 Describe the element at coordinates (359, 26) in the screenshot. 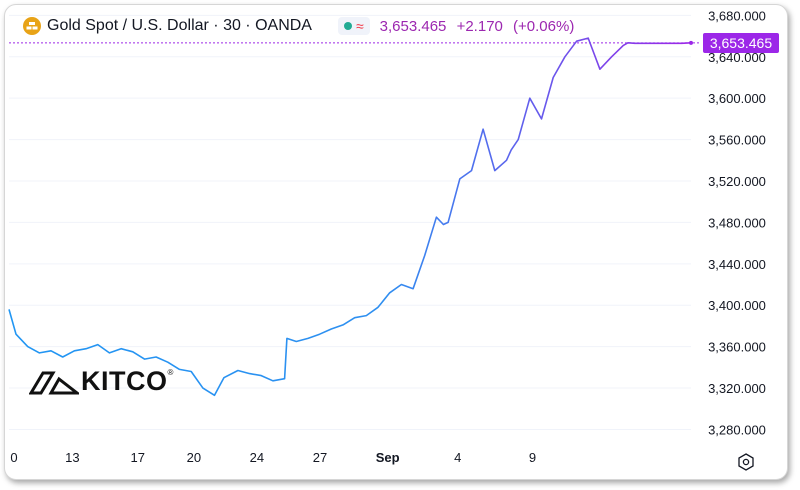

I see `wave-icon: ≈` at that location.